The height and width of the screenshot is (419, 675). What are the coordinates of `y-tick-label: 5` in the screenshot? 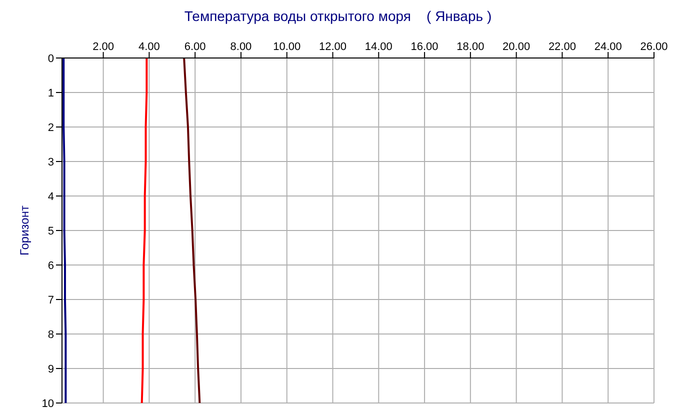 It's located at (51, 231).